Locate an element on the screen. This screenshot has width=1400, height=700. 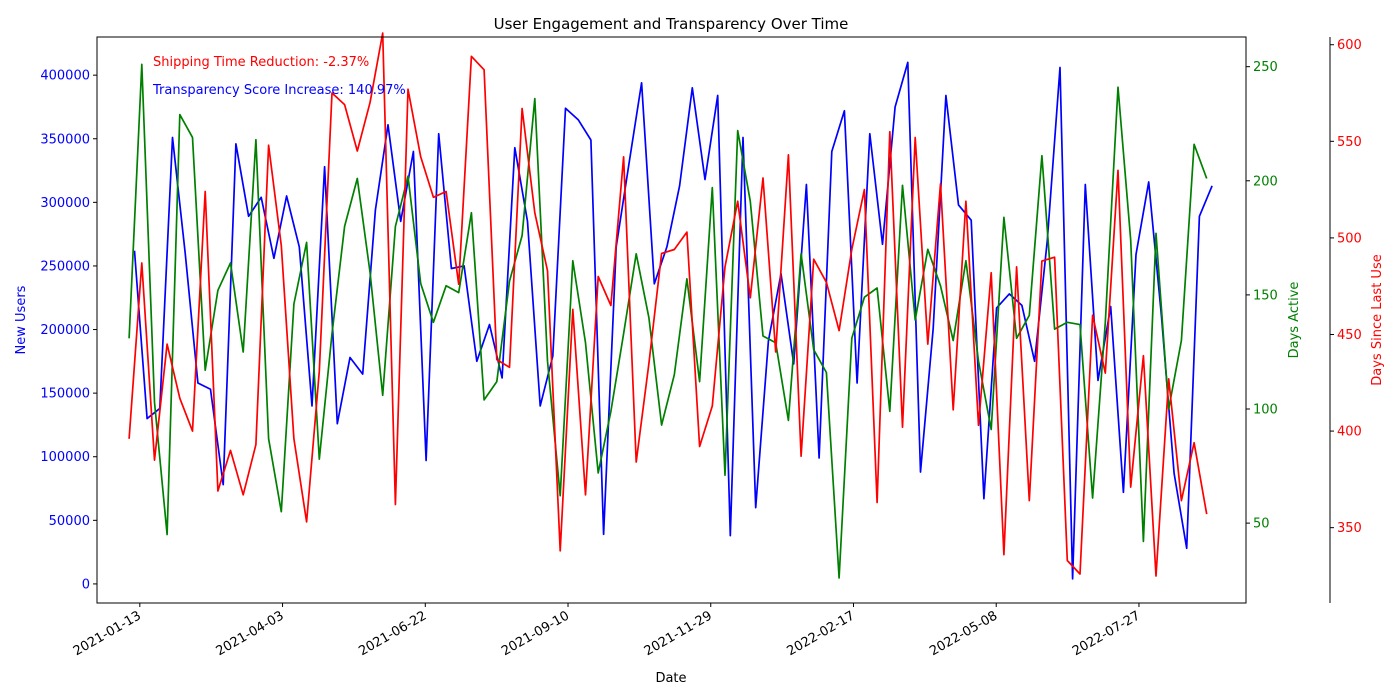
y-tick-label: 100000 is located at coordinates (65, 457).